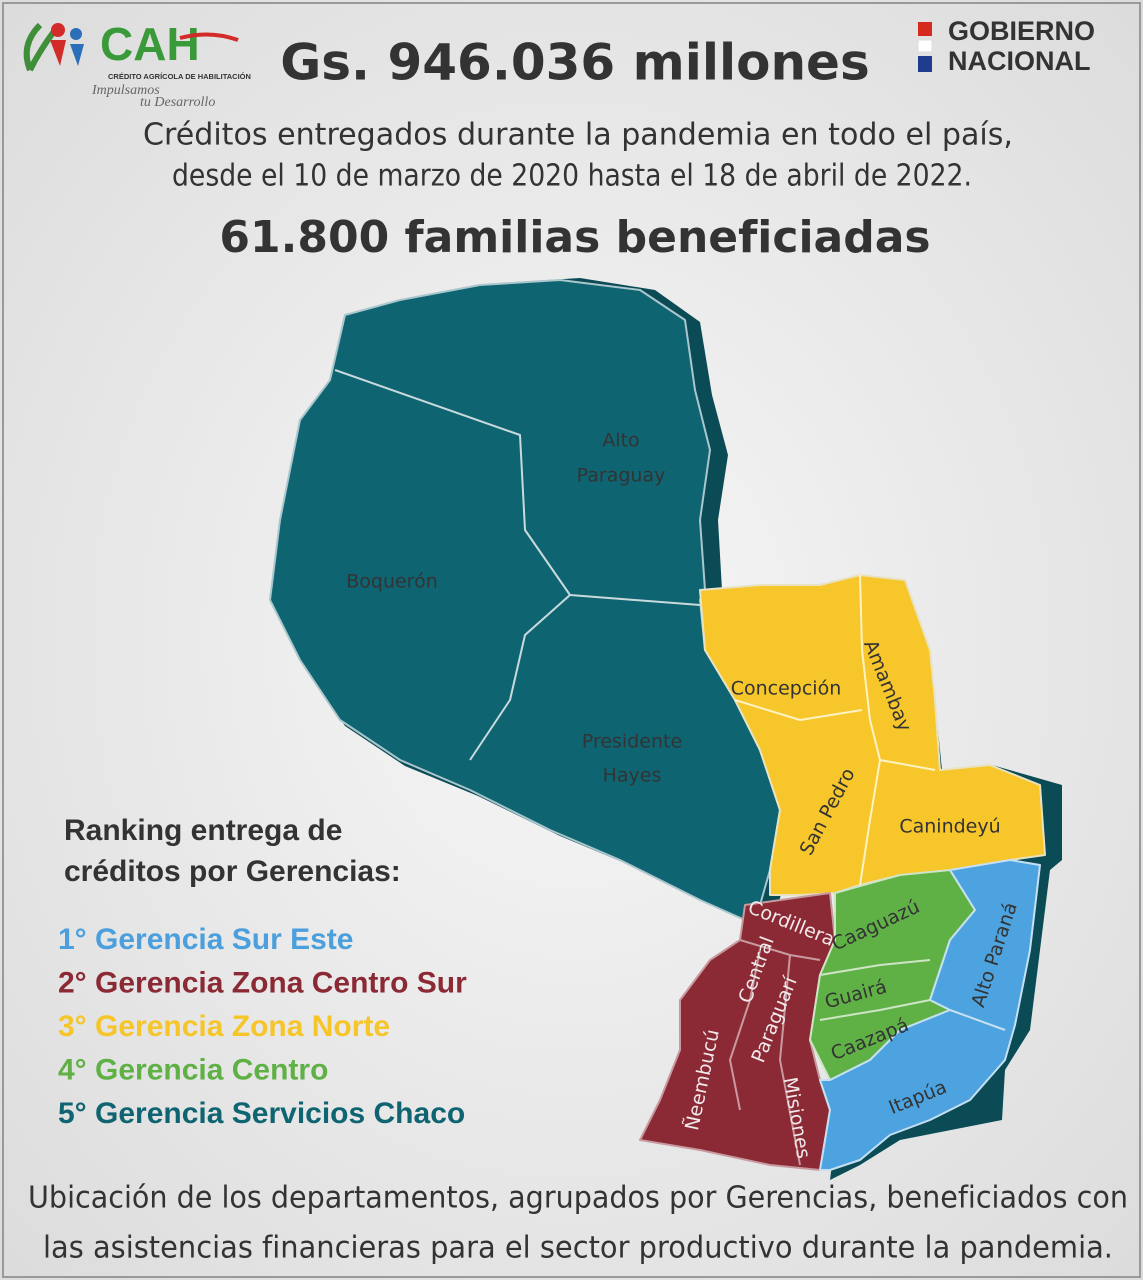  Describe the element at coordinates (205, 939) in the screenshot. I see `ranking-item: 1° Gerencia Sur Este` at that location.